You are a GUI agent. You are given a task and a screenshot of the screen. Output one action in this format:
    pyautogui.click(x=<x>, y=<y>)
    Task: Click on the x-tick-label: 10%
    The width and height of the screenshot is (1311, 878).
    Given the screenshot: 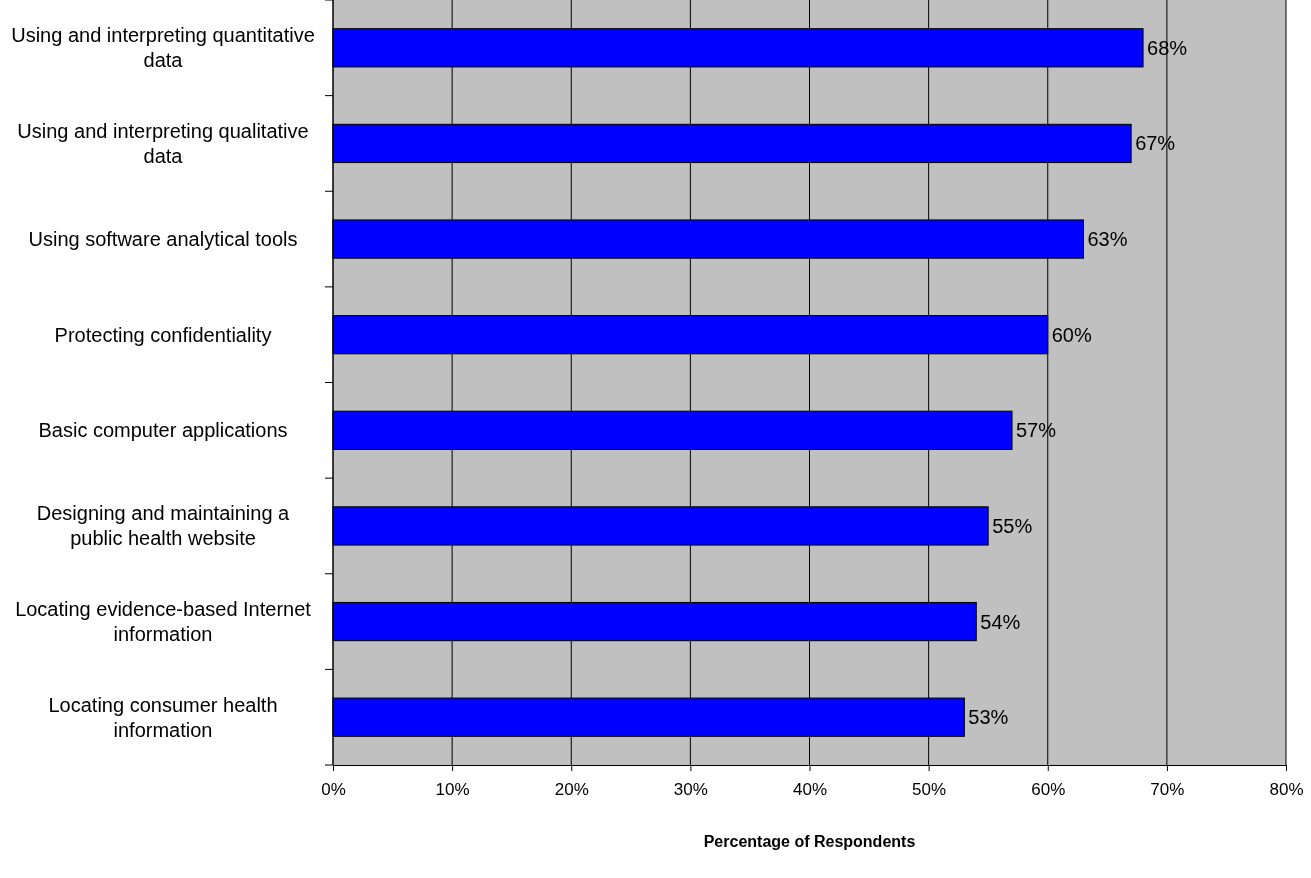 What is the action you would take?
    pyautogui.click(x=452, y=790)
    